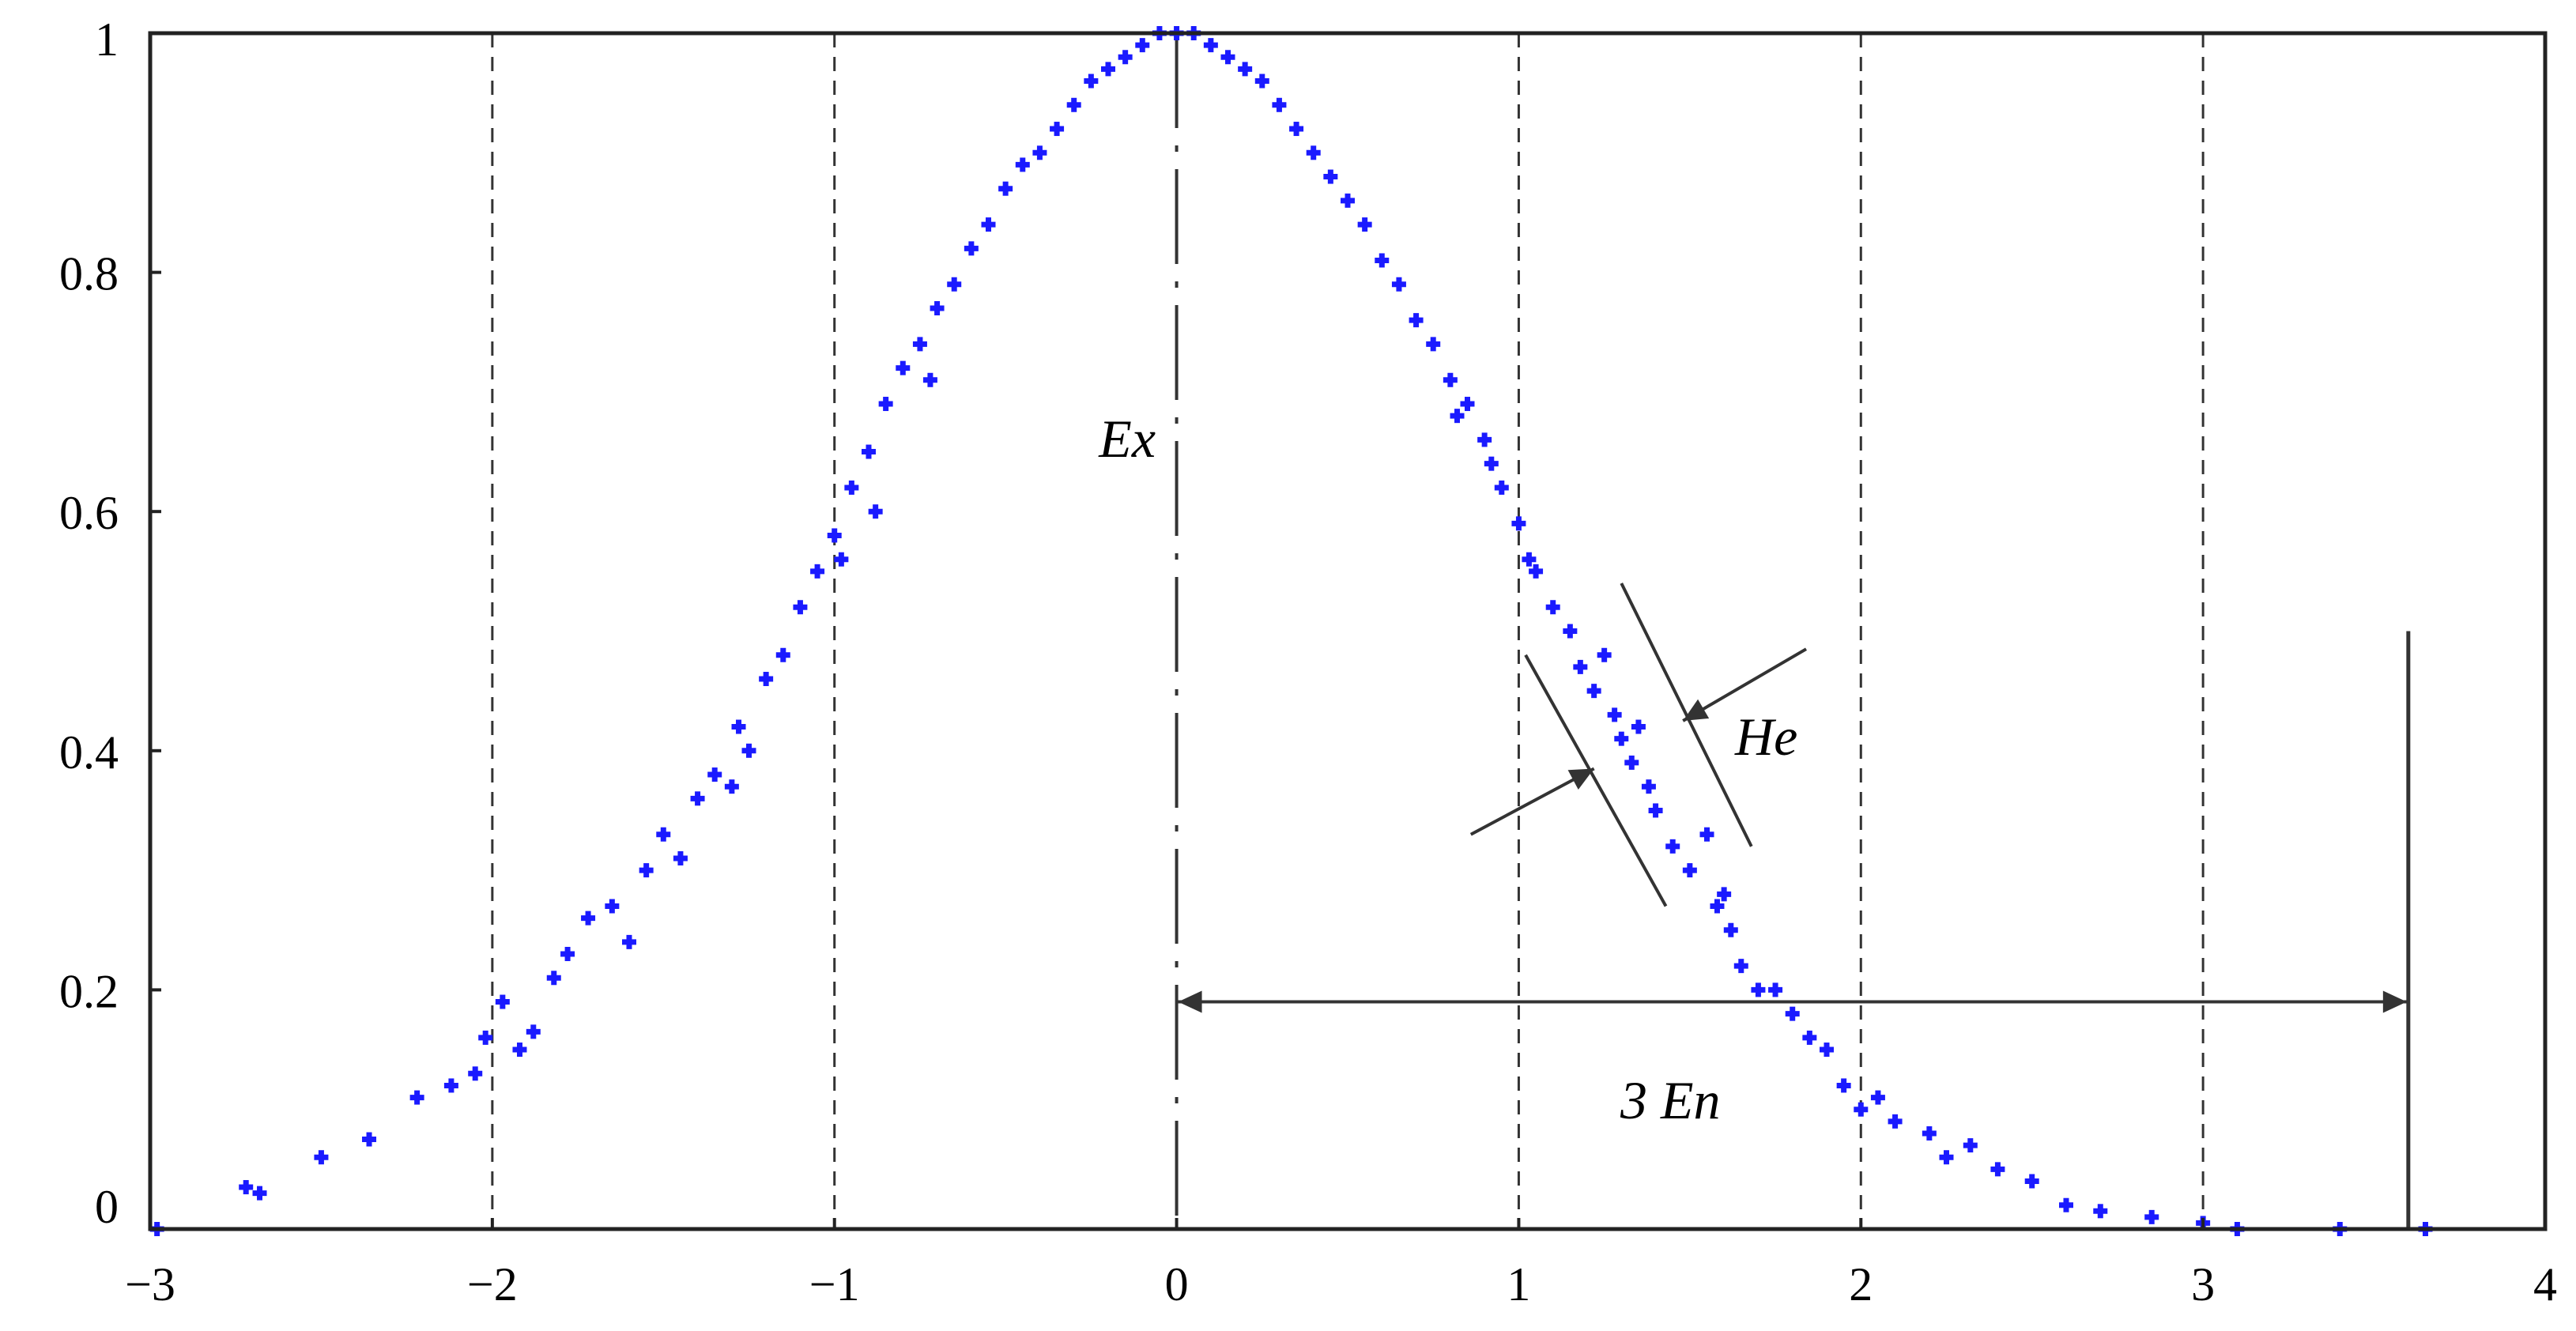  I want to click on en-arrow-left-head, so click(1190, 1001).